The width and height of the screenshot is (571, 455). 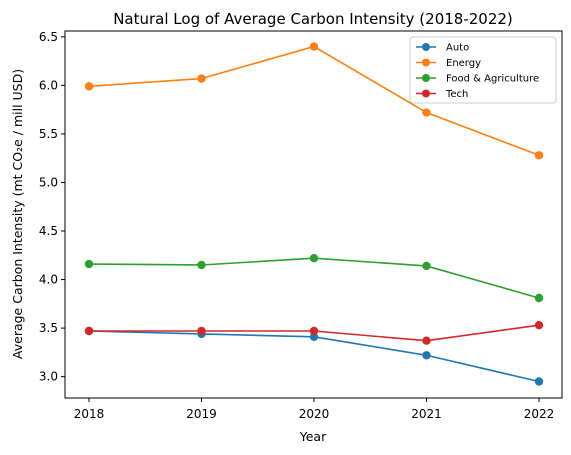 I want to click on x-axis-label: Year, so click(x=313, y=436).